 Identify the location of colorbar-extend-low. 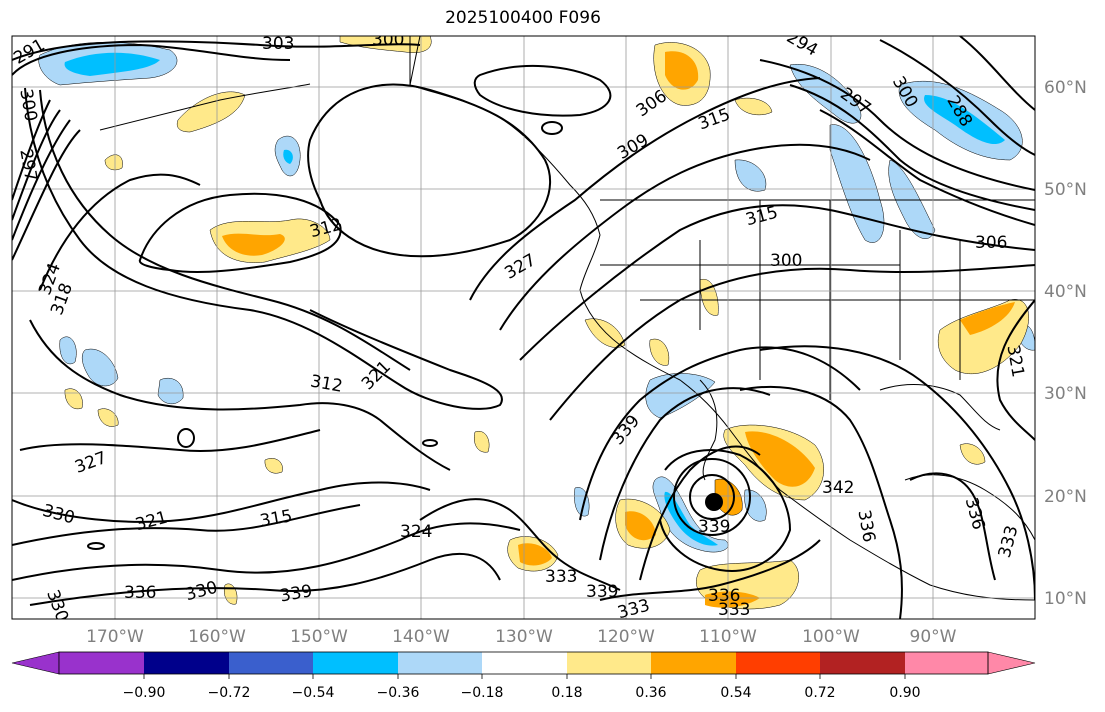
(35, 663).